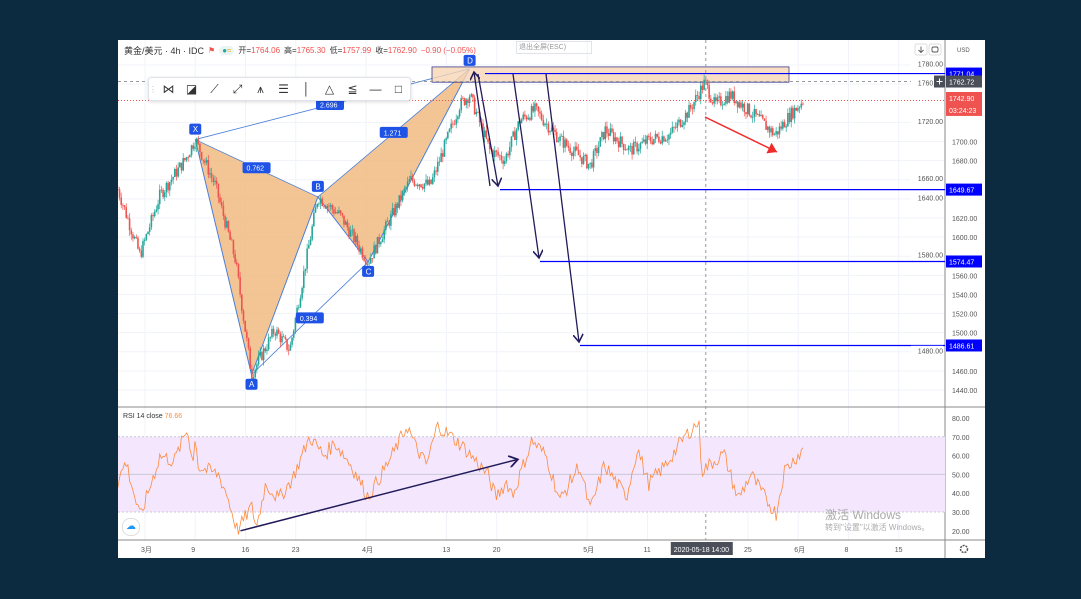 The height and width of the screenshot is (599, 1081). What do you see at coordinates (256, 257) in the screenshot?
I see `xab-triangle` at bounding box center [256, 257].